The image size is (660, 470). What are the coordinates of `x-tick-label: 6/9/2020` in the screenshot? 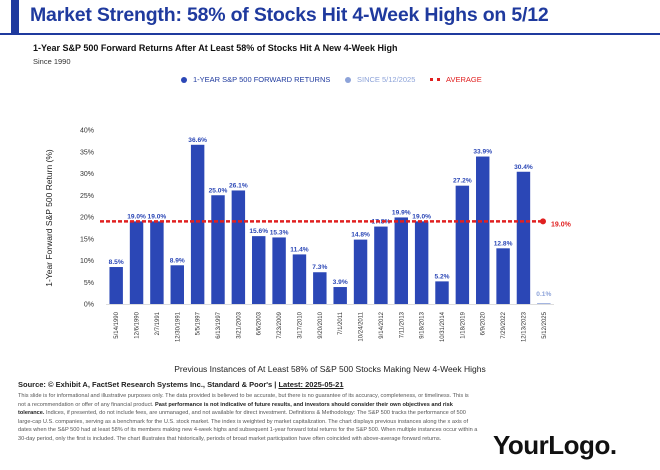 It's located at (484, 323).